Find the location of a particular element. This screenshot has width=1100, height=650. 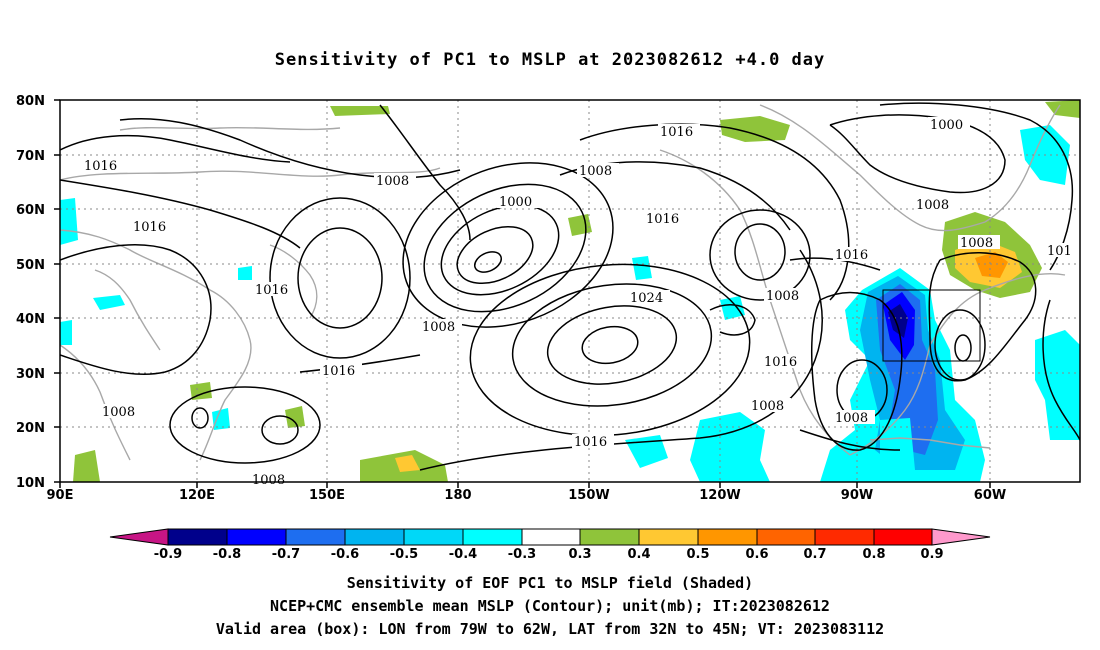

contour-label: 101 is located at coordinates (1059, 251).